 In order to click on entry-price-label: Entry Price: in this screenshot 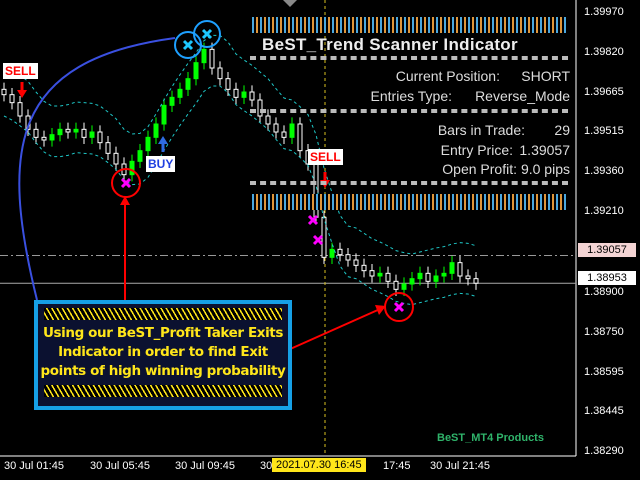, I will do `click(476, 150)`.